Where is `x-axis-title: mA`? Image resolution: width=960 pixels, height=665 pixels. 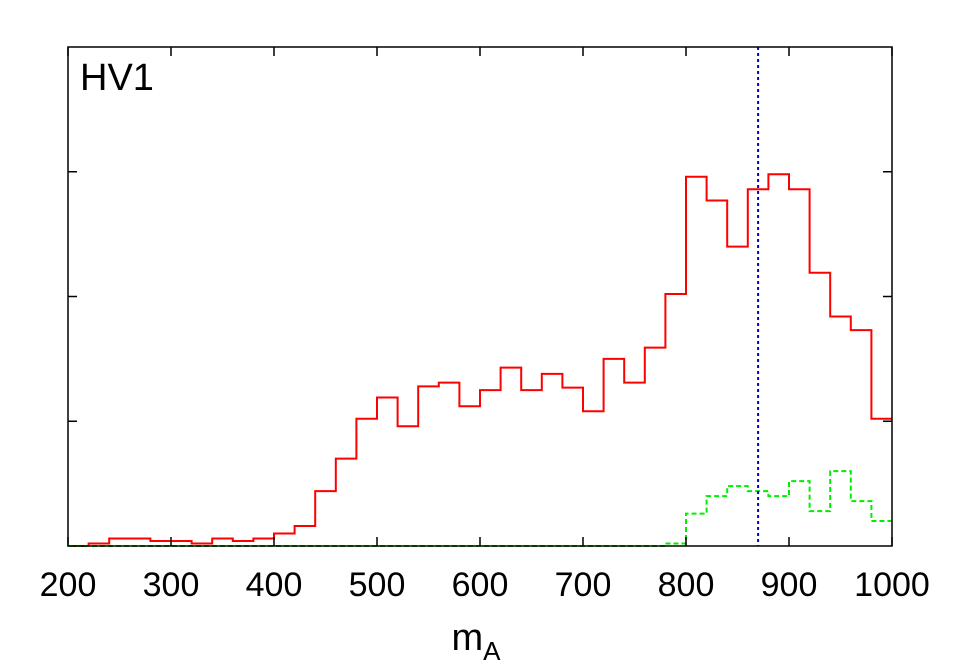 x-axis-title: mA is located at coordinates (477, 641).